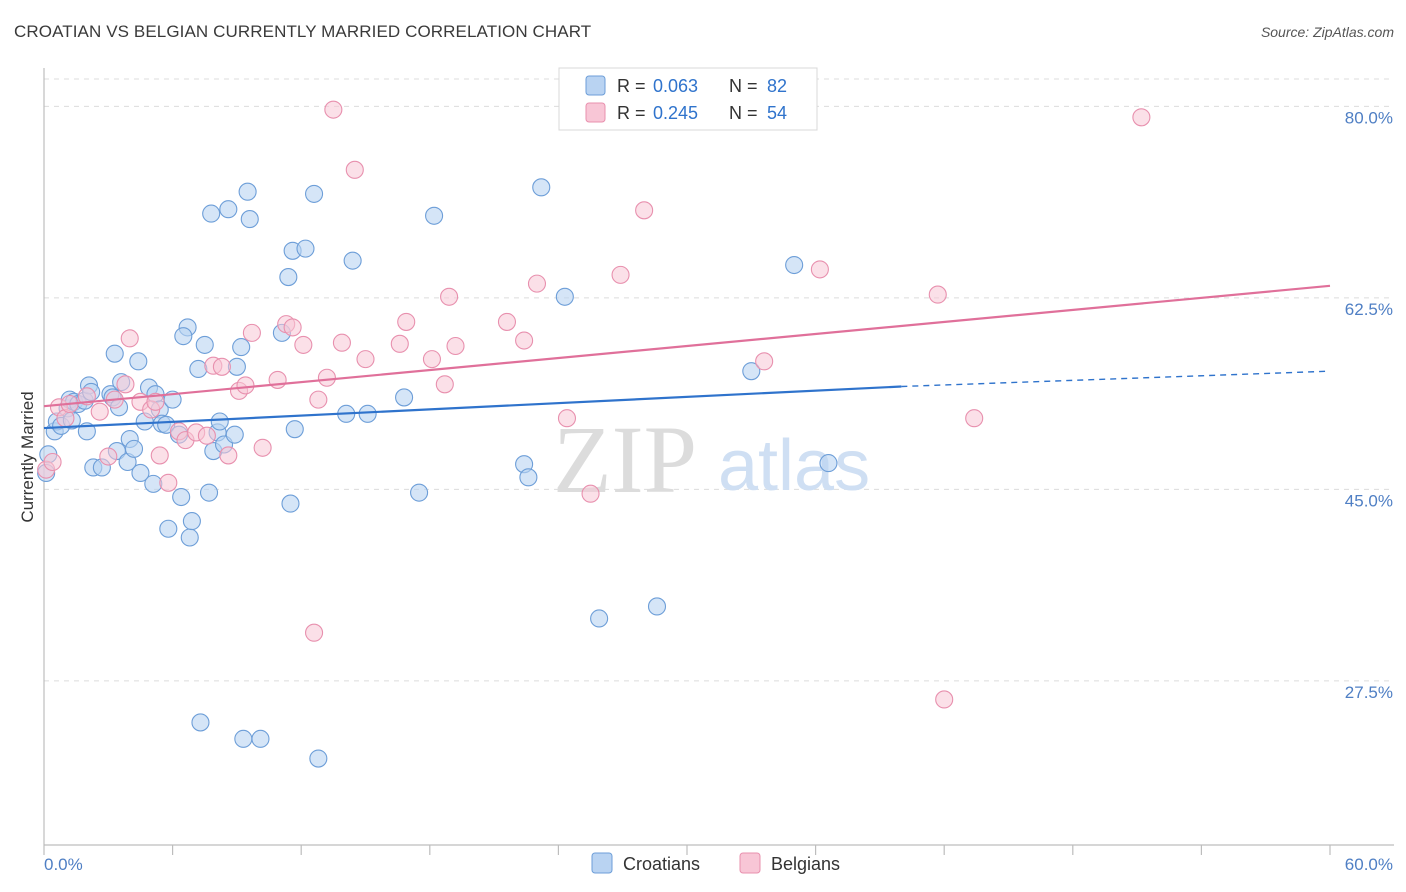  Describe the element at coordinates (688, 99) in the screenshot. I see `legend-box: R = 0.063 N = 82 R = 0.245 N = 54` at that location.